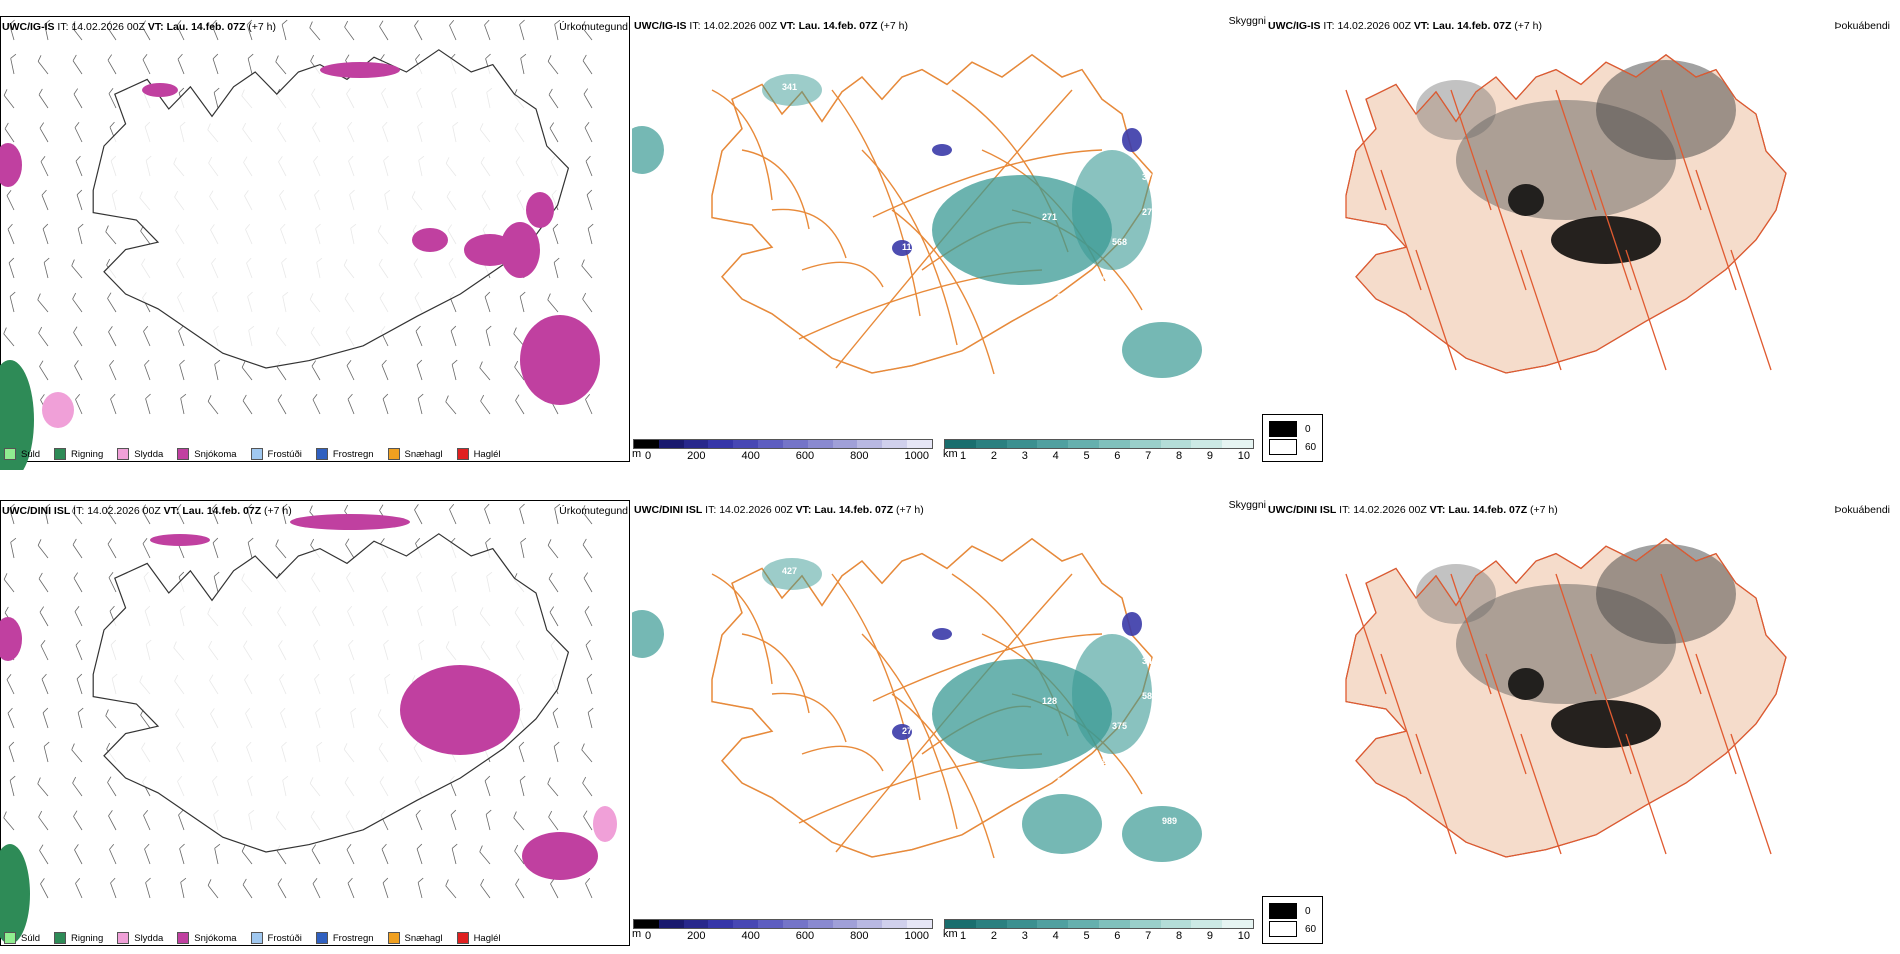 The width and height of the screenshot is (1900, 954). I want to click on visibility-value-label: 348, so click(1149, 661).